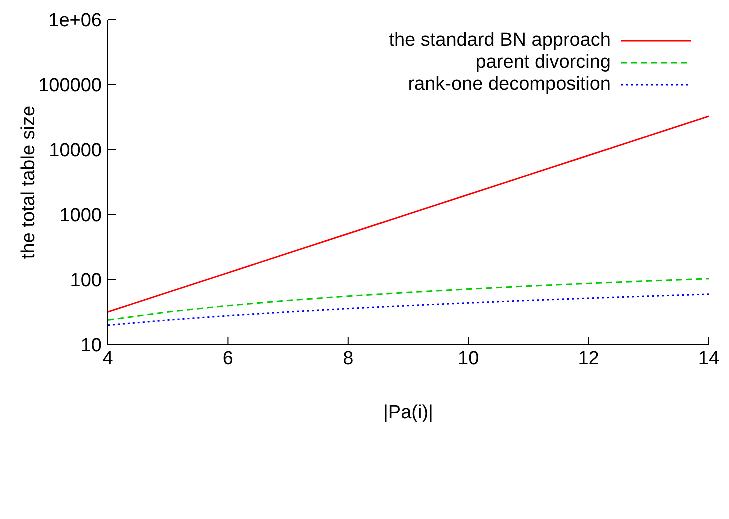  Describe the element at coordinates (70, 86) in the screenshot. I see `y-tick-label: 100000` at that location.